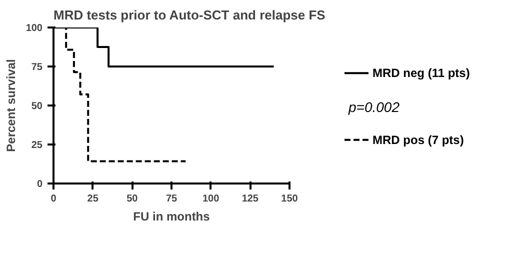 This screenshot has width=520, height=262. I want to click on x-tick-label: 25, so click(93, 199).